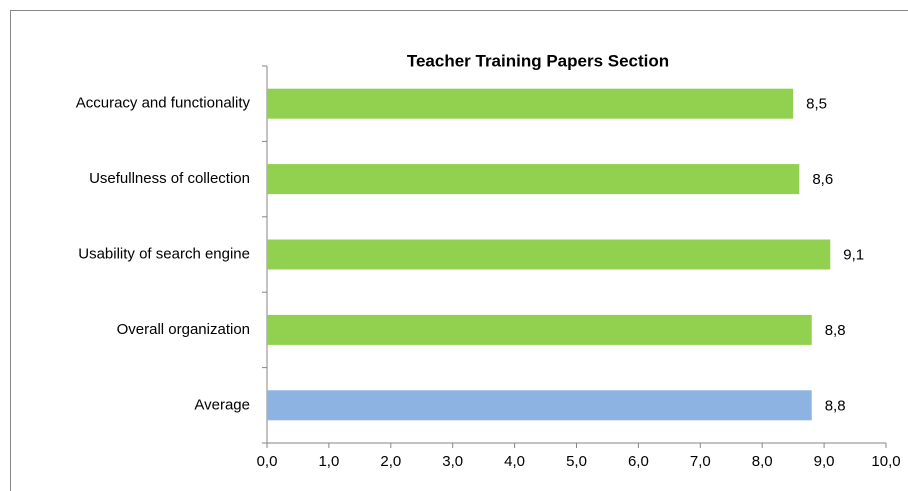 The image size is (908, 491). I want to click on x-tick-label: 0,0, so click(267, 461).